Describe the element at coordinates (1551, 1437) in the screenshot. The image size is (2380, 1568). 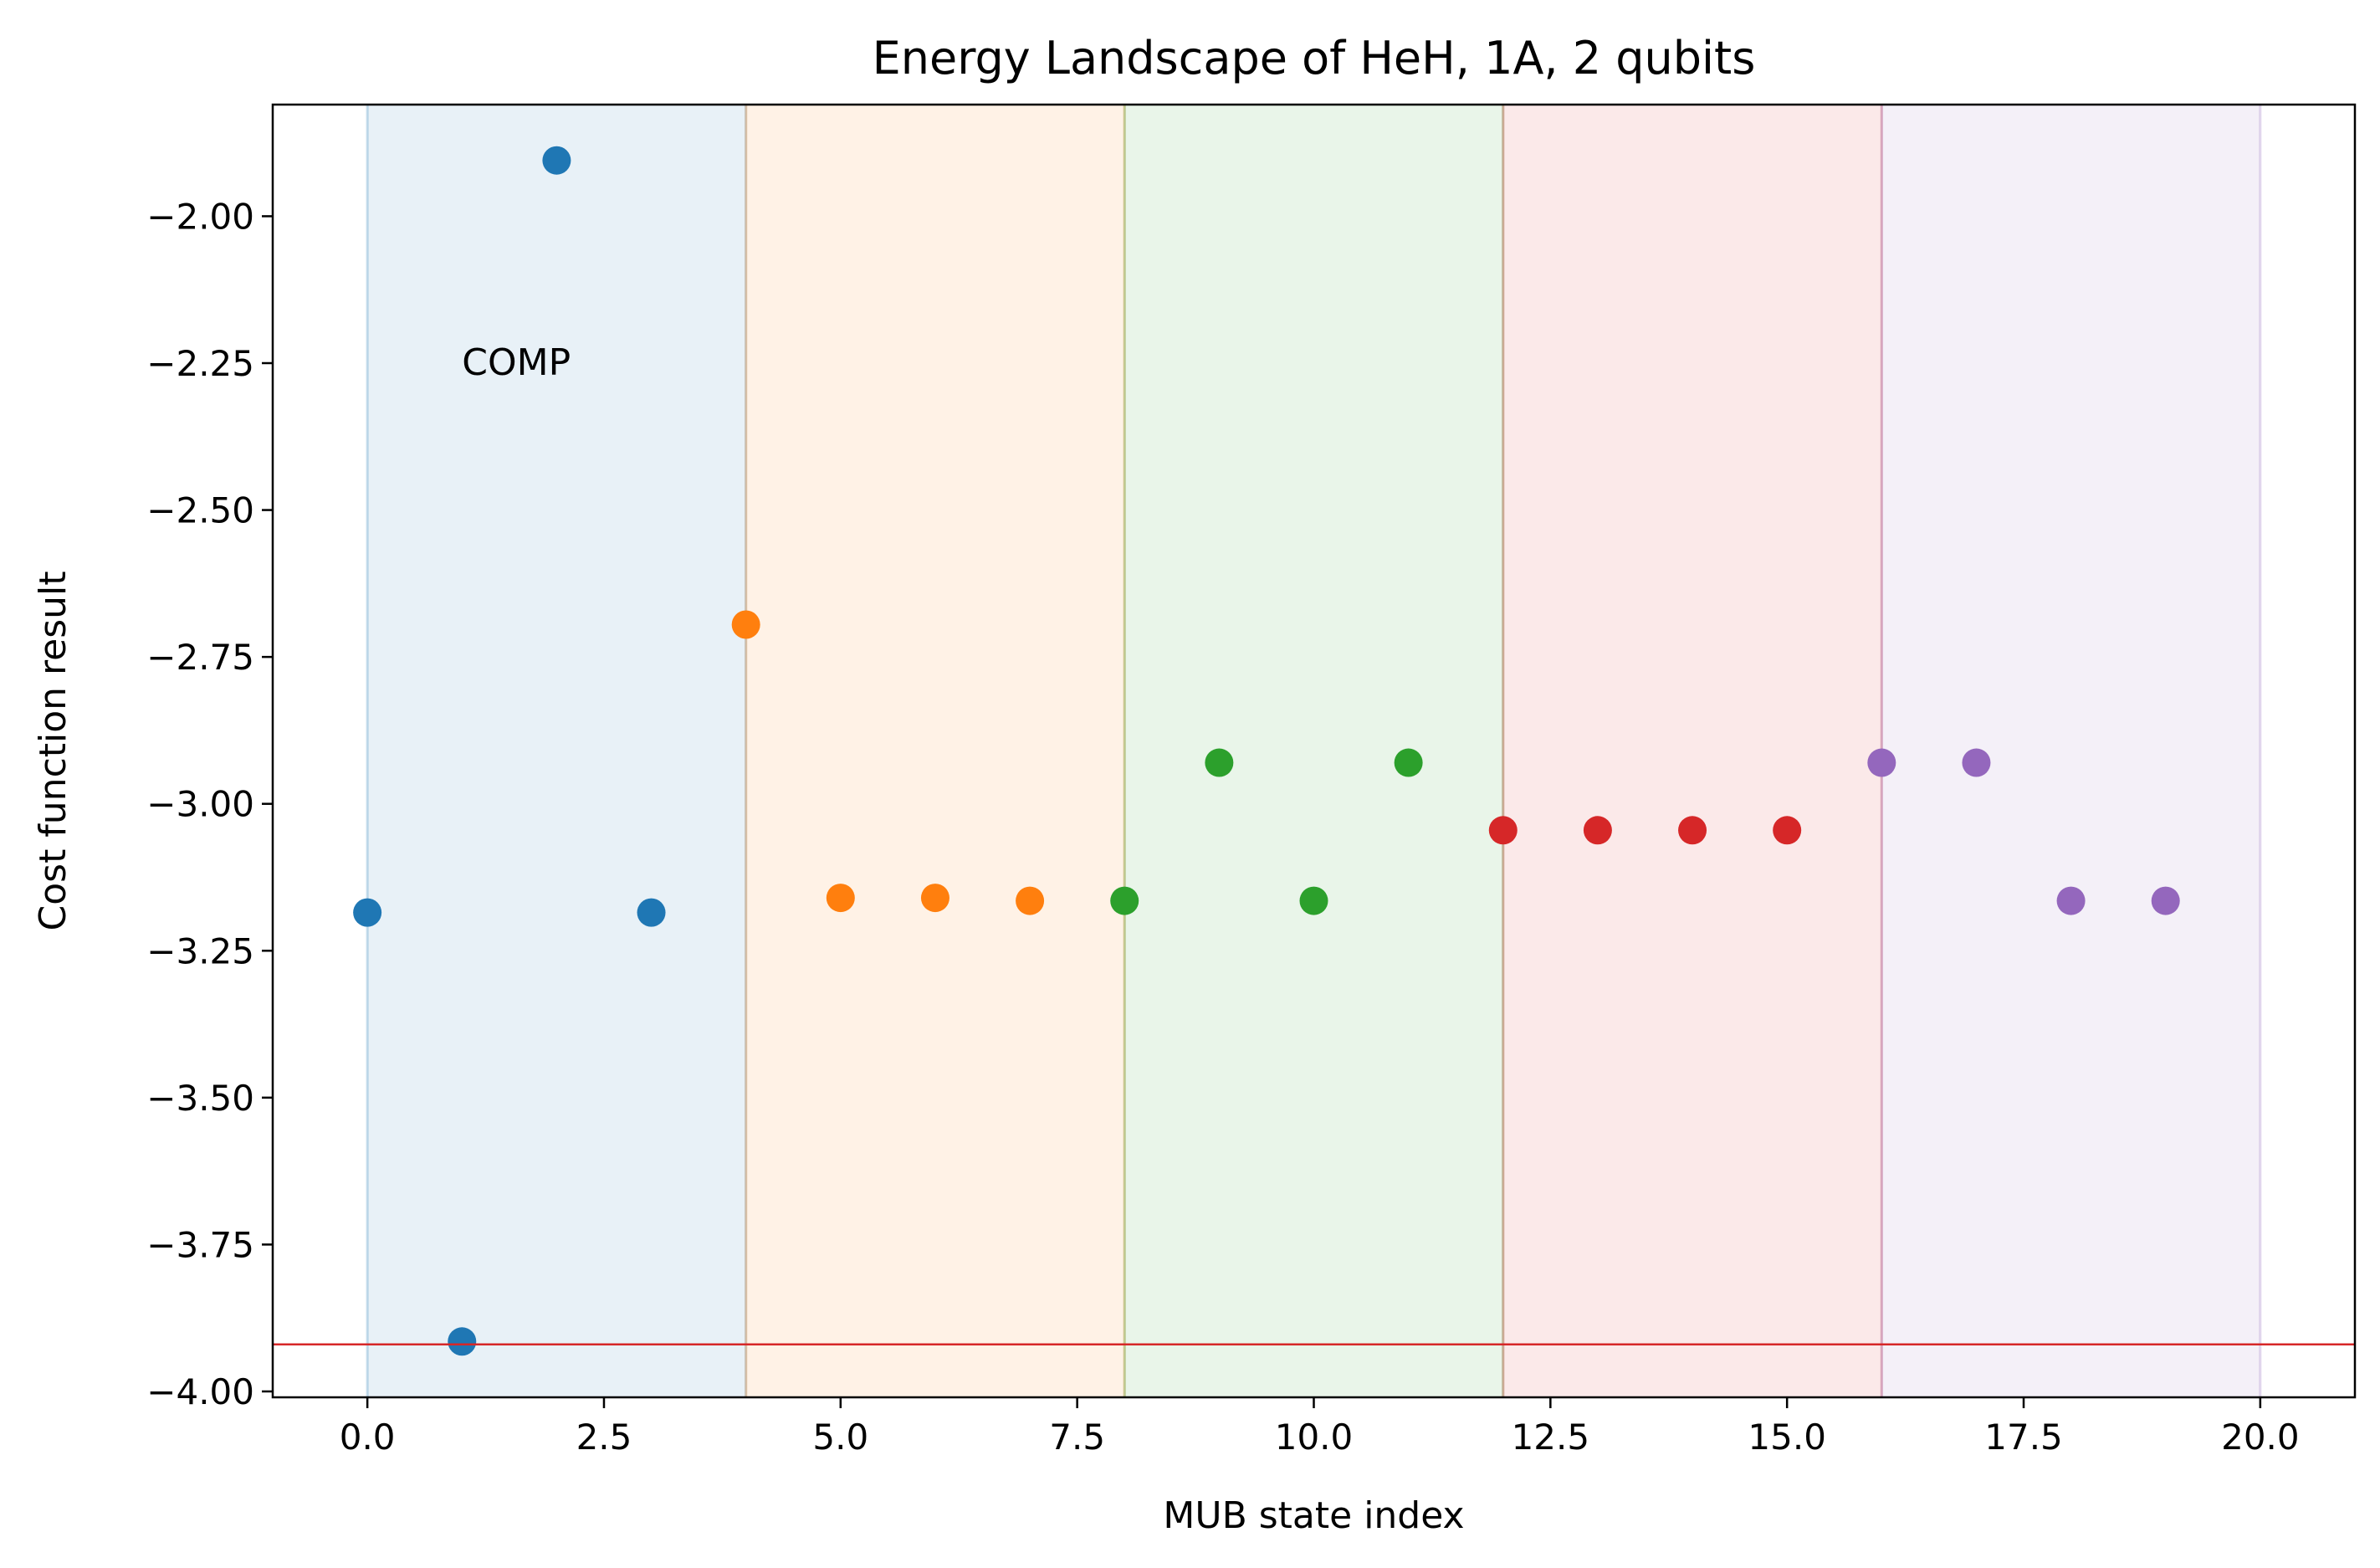
I see `x-tick-label-5: 12.5` at that location.